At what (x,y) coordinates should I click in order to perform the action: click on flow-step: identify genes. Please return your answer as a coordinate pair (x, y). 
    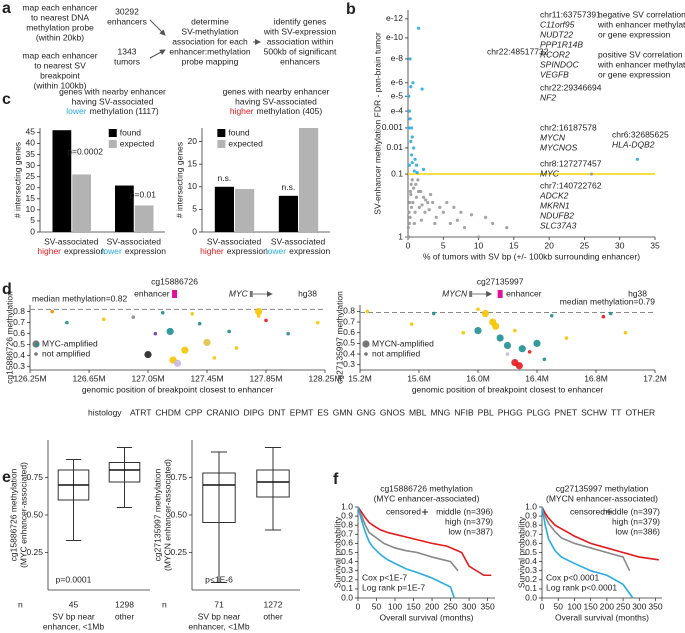
    Looking at the image, I should click on (300, 21).